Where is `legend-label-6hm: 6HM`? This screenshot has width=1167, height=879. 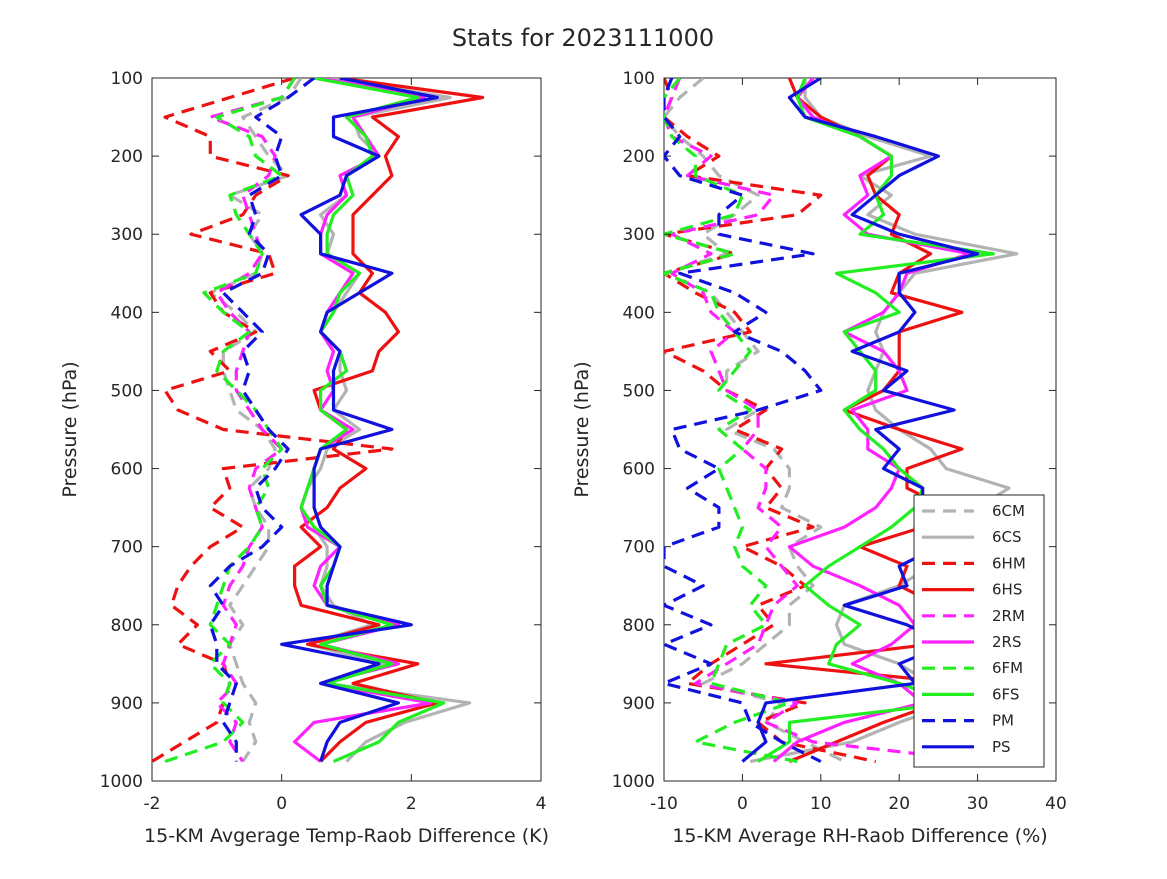 legend-label-6hm: 6HM is located at coordinates (1009, 563).